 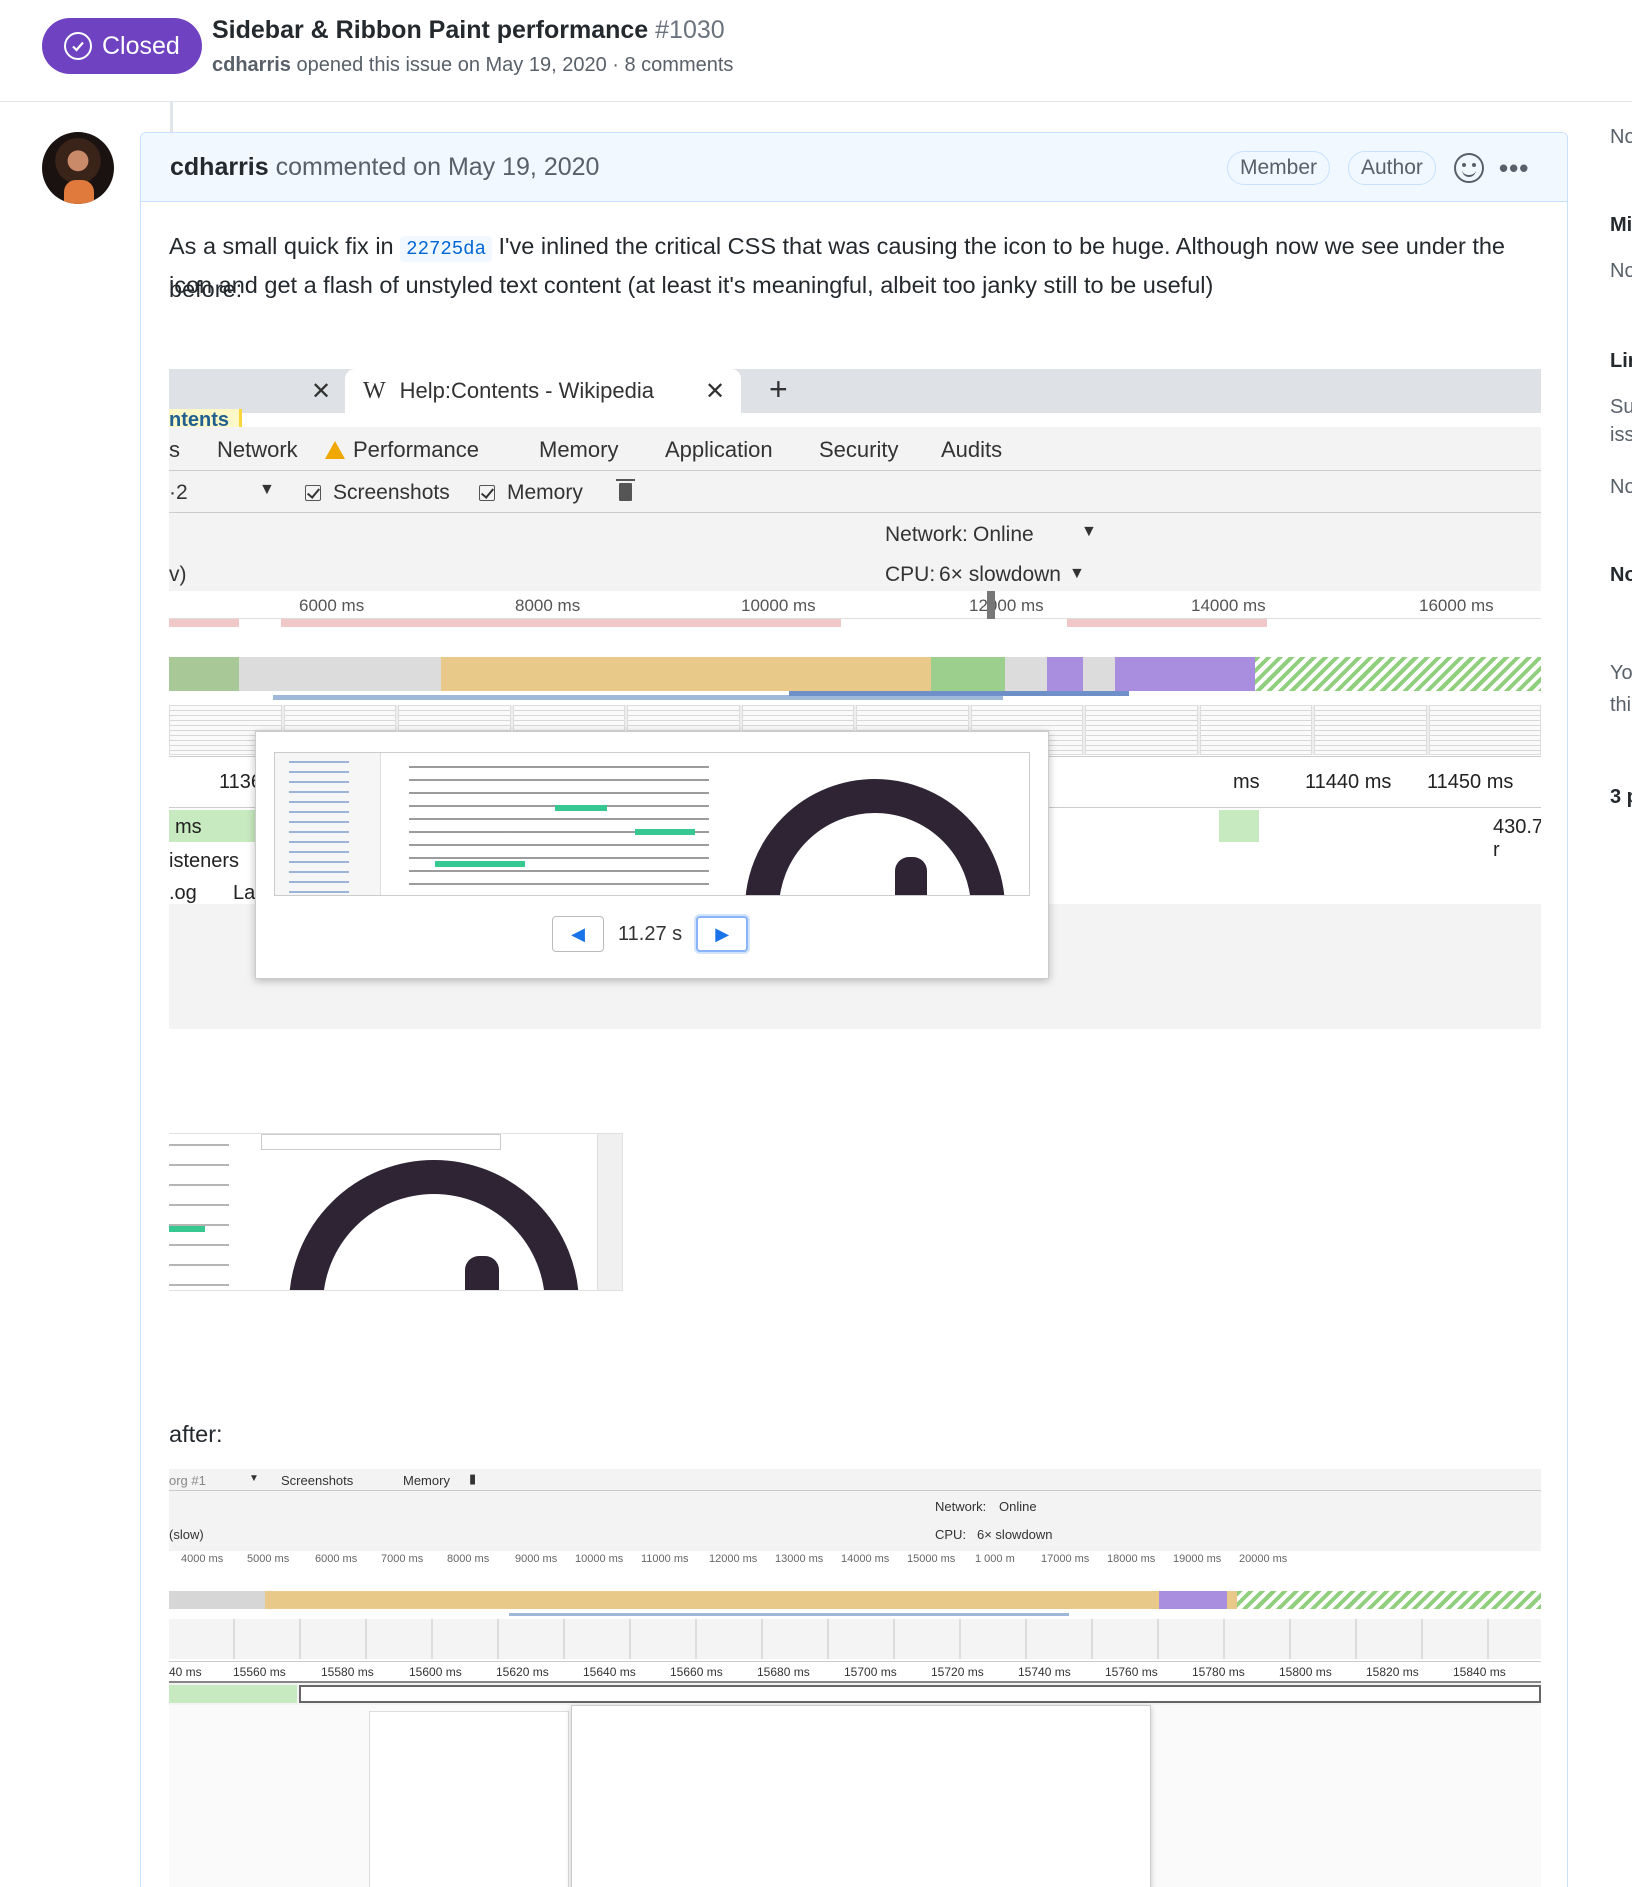 What do you see at coordinates (1044, 1672) in the screenshot?
I see `frame-tick: 15740 ms` at bounding box center [1044, 1672].